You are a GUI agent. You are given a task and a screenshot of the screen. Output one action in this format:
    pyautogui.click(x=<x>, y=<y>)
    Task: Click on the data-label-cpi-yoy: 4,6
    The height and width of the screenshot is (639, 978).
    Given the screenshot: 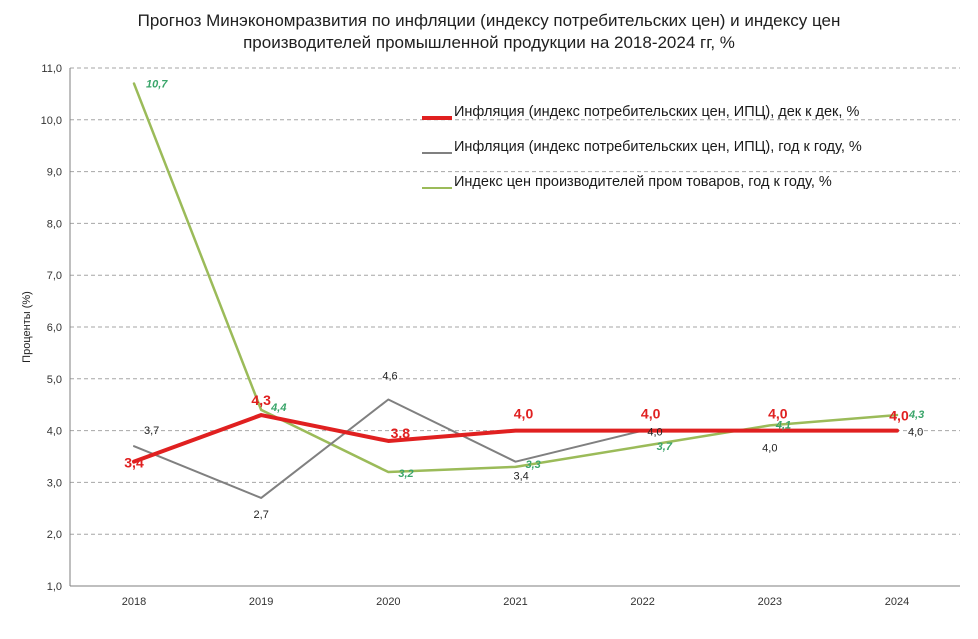 What is the action you would take?
    pyautogui.click(x=389, y=377)
    